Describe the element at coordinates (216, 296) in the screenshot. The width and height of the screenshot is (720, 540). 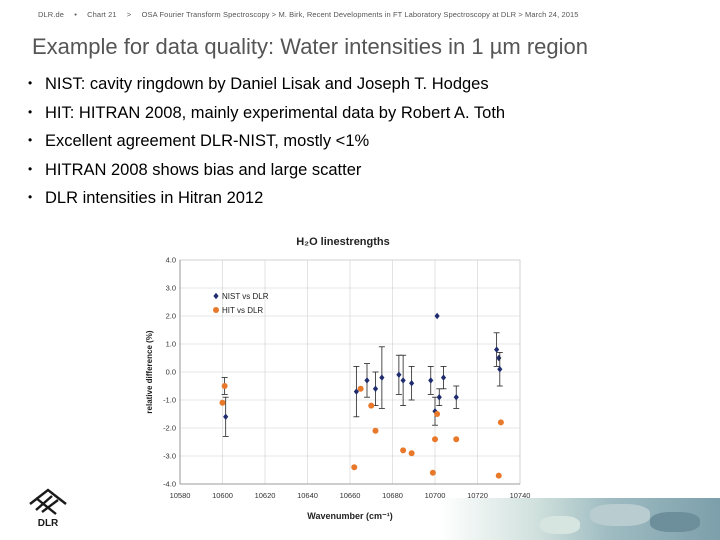
I see `legend-marker-nist` at that location.